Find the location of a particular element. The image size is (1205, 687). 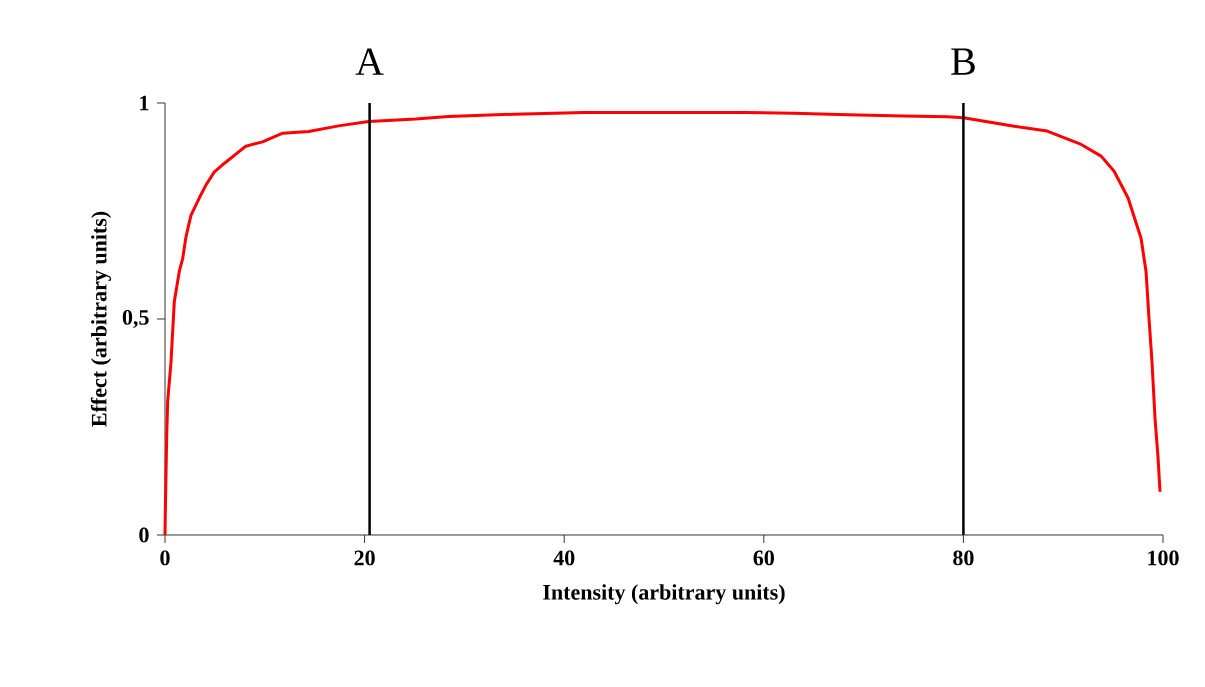

y-tick-label: 0 is located at coordinates (144, 535).